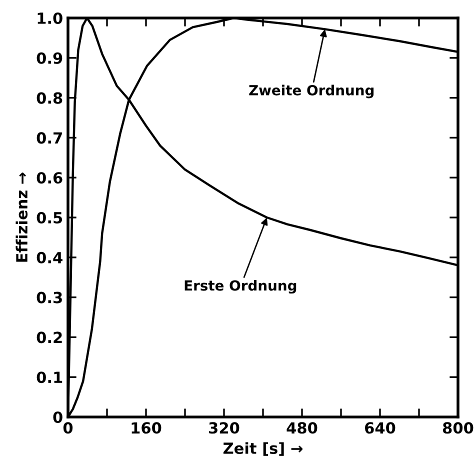 The height and width of the screenshot is (466, 475). What do you see at coordinates (49, 98) in the screenshot?
I see `y-tick-label: 0.8` at bounding box center [49, 98].